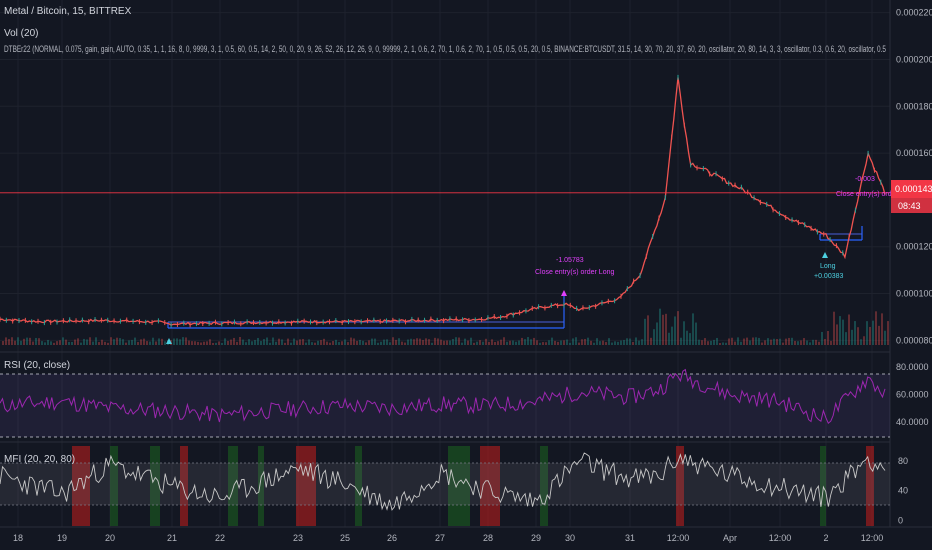  What do you see at coordinates (865, 179) in the screenshot?
I see `trade3-value: -0.003` at bounding box center [865, 179].